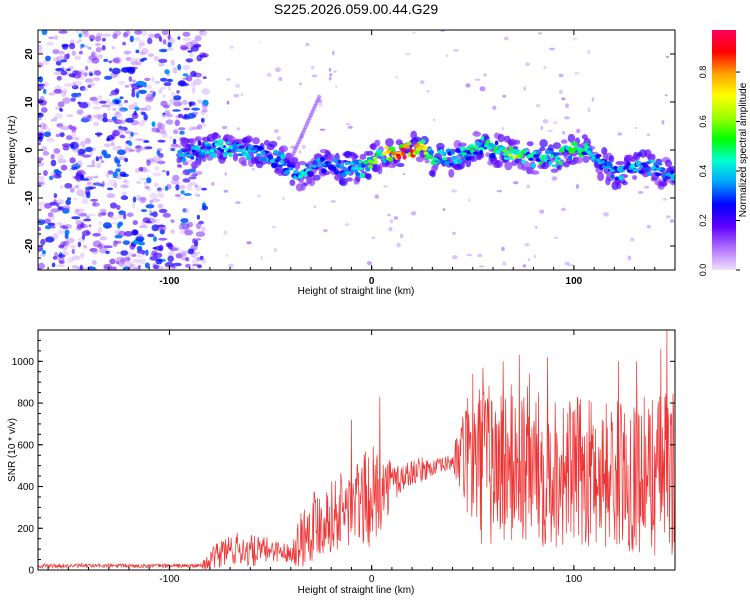 The image size is (750, 600). Describe the element at coordinates (25, 445) in the screenshot. I see `snr-y-tick-label: 600` at that location.